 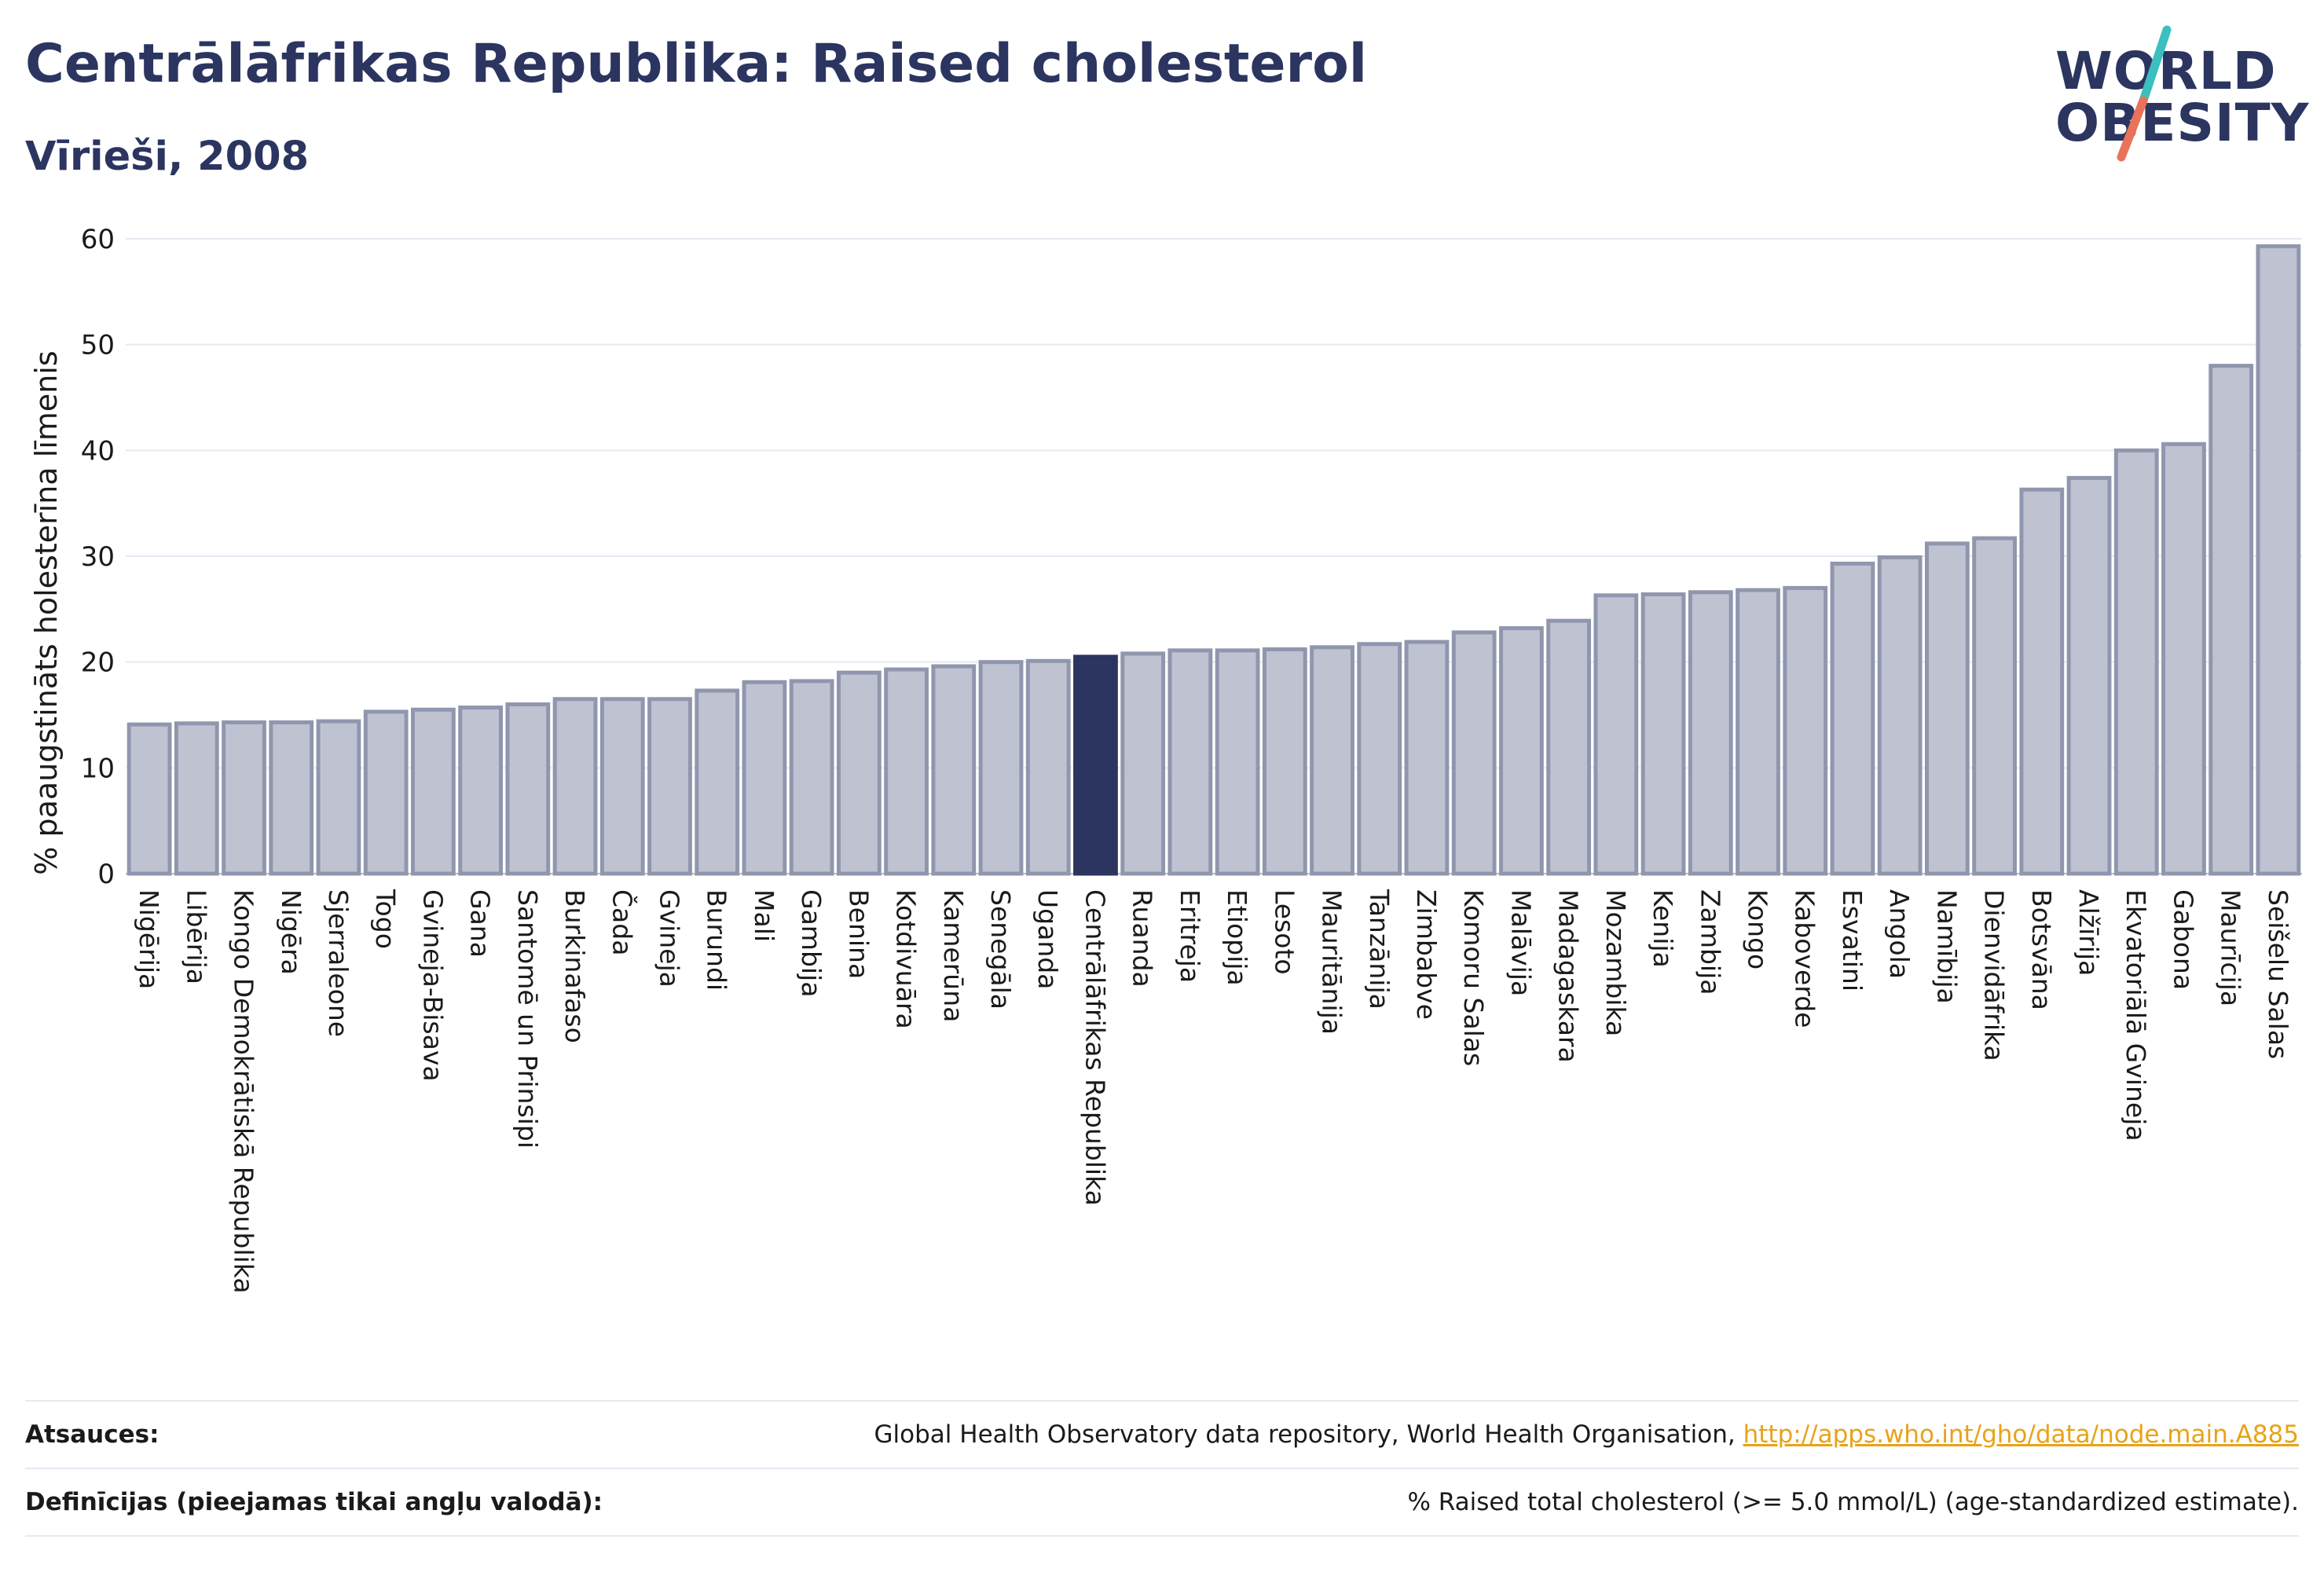 I want to click on x-tick-label: Malāvija, so click(x=1520, y=942).